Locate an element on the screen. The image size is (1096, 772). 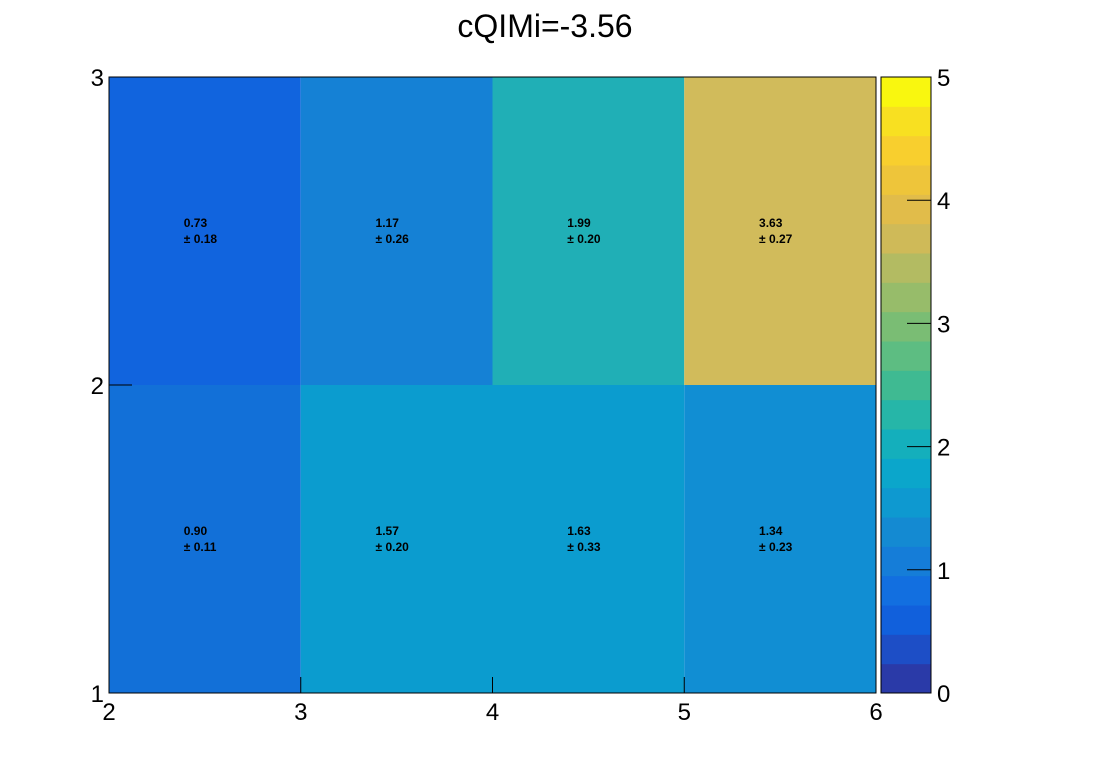
colorbar-tick-label: 2 is located at coordinates (943, 448).